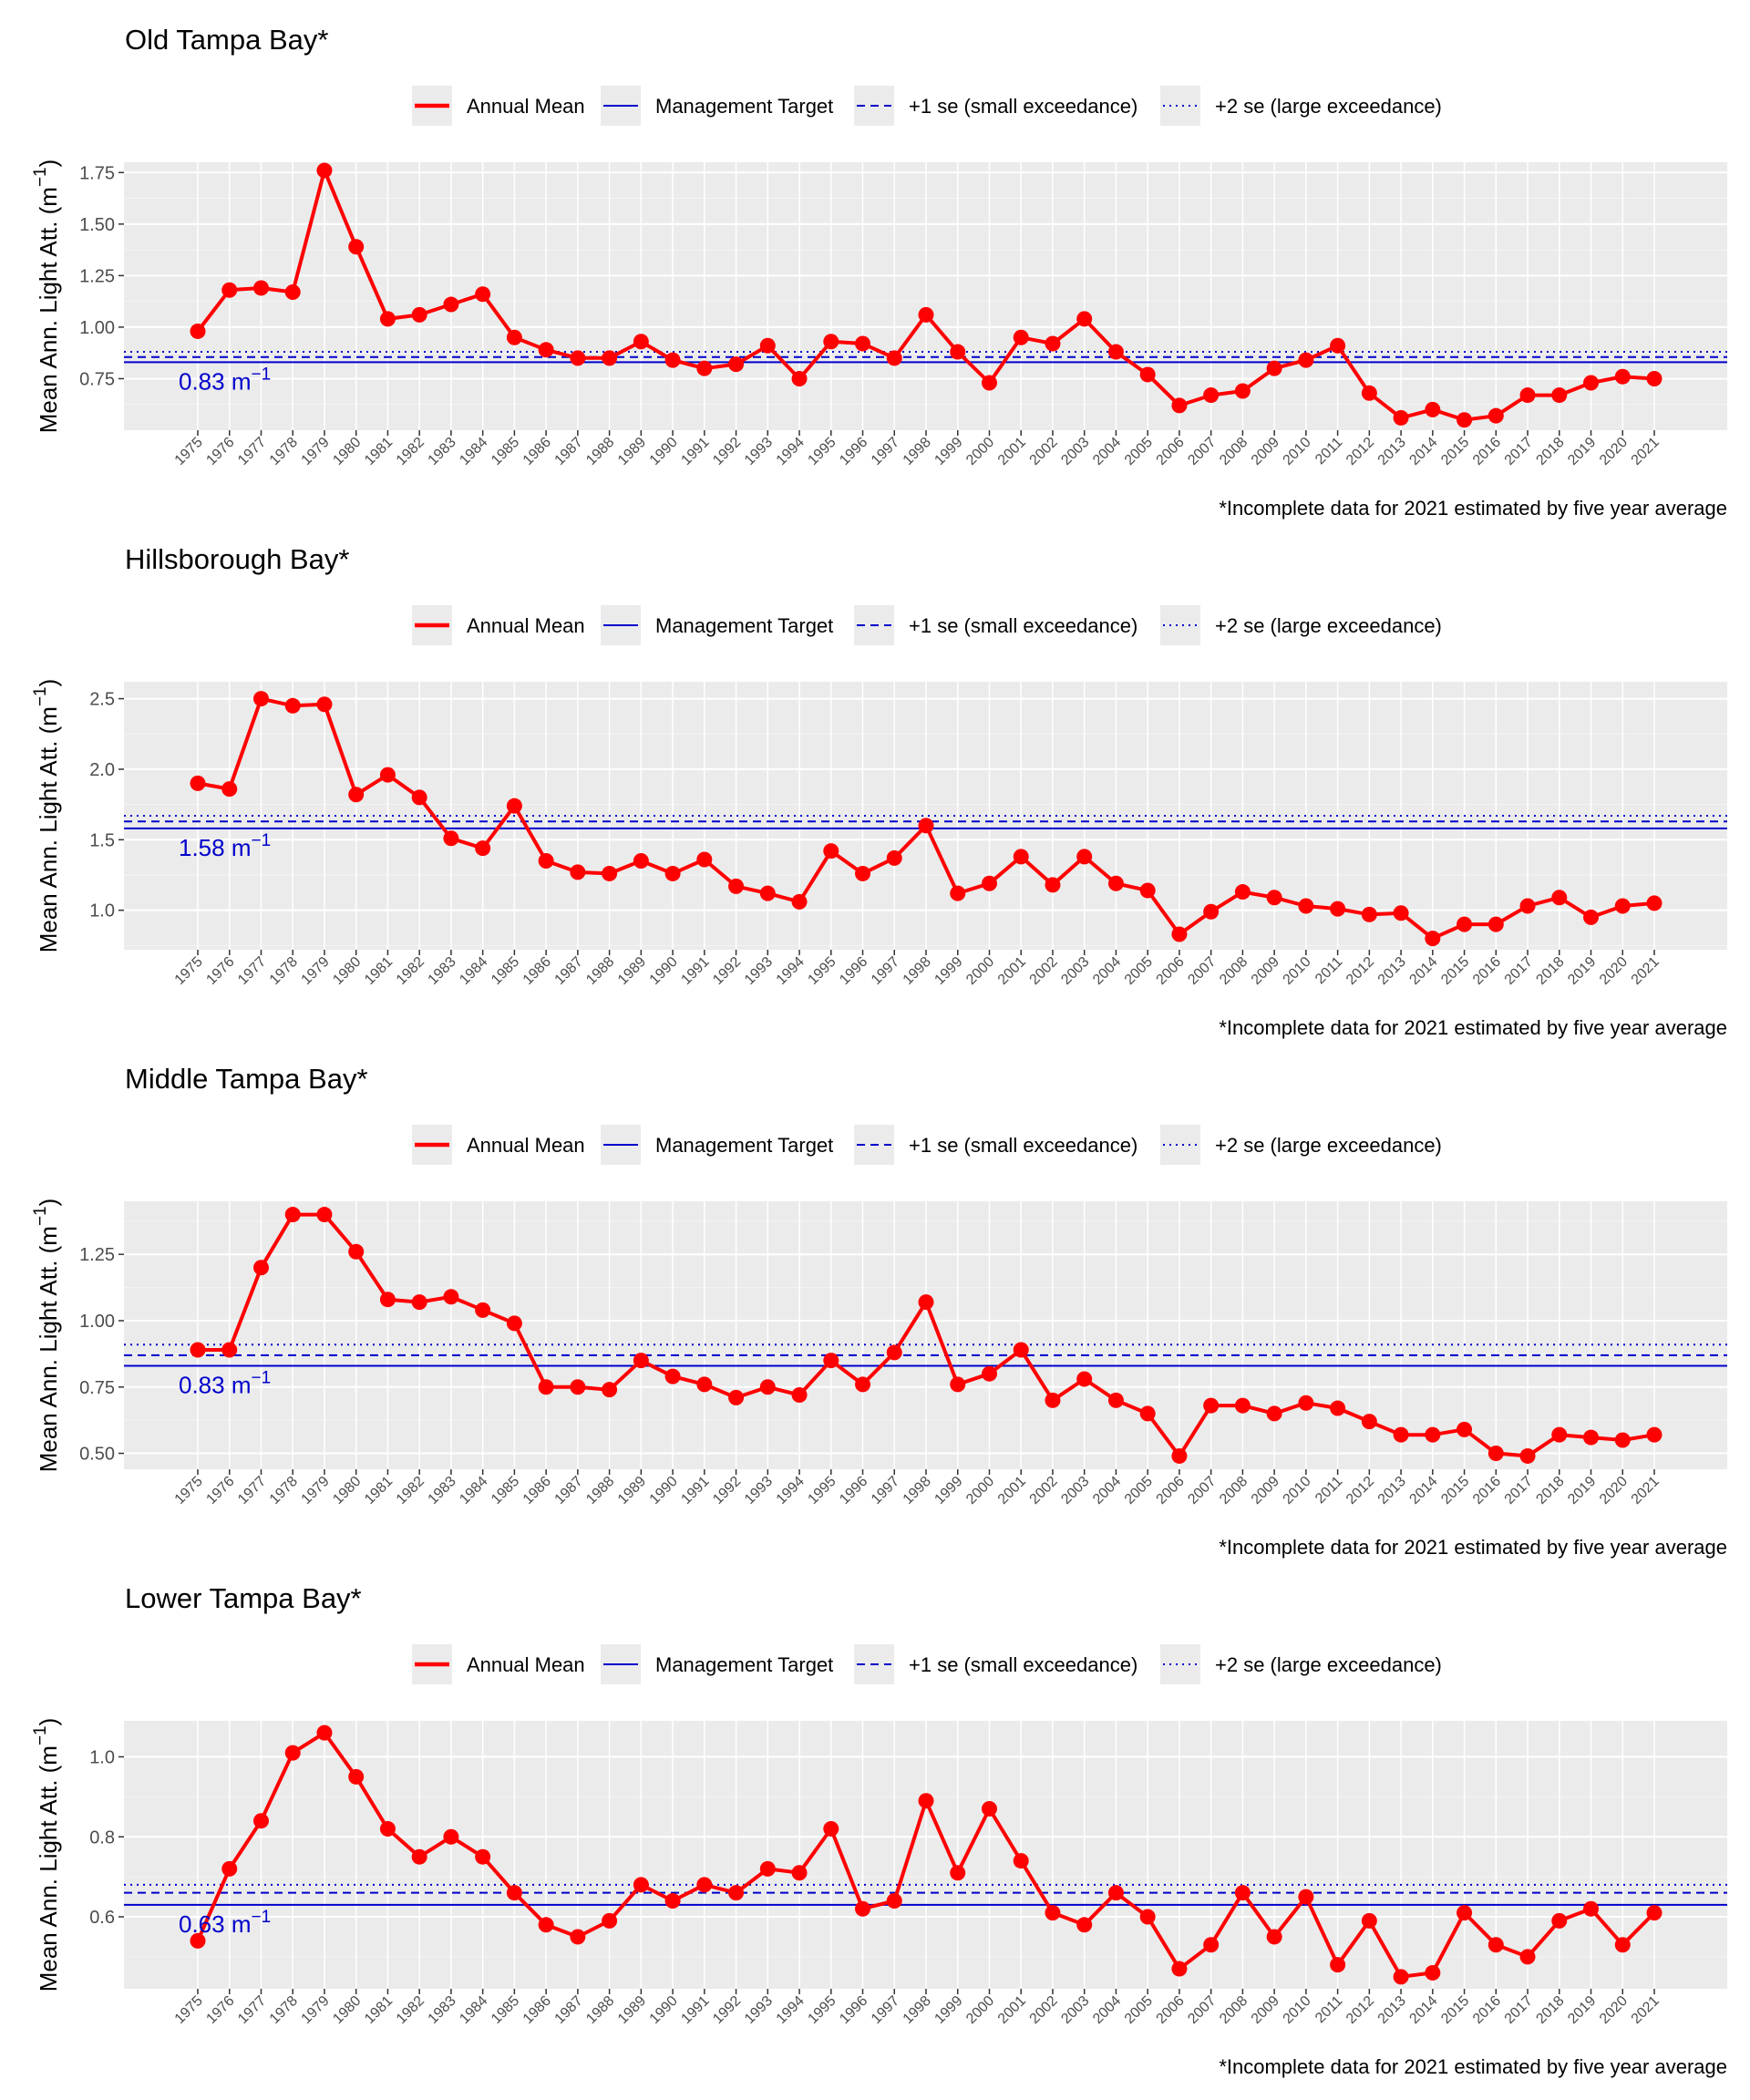 This screenshot has width=1750, height=2100. Describe the element at coordinates (1582, 2010) in the screenshot. I see `x-tick-label: 2019` at that location.